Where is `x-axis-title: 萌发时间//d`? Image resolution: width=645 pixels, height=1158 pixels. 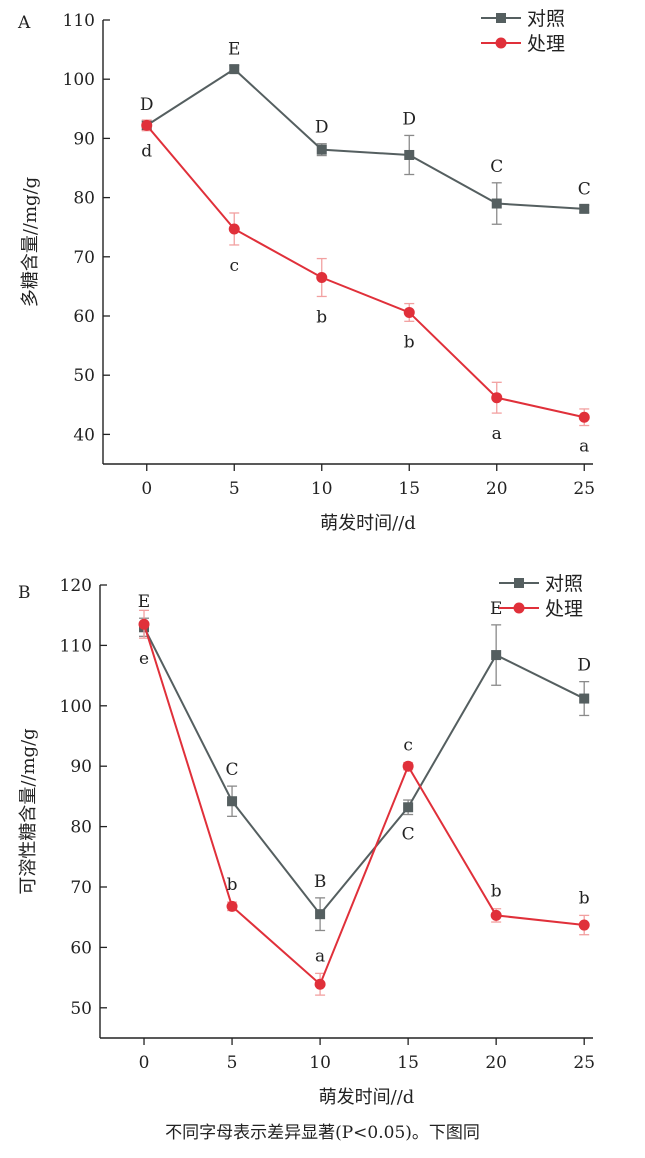 x-axis-title: 萌发时间//d is located at coordinates (367, 1097).